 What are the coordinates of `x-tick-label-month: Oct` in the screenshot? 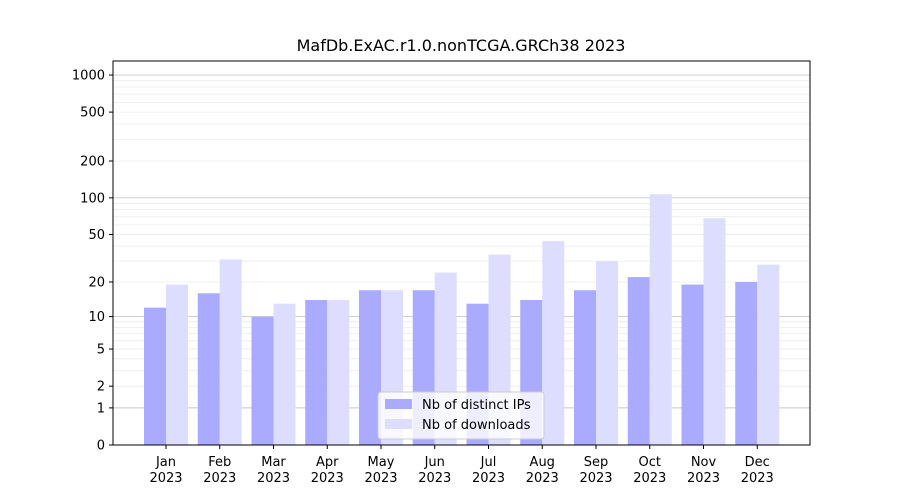 It's located at (650, 462).